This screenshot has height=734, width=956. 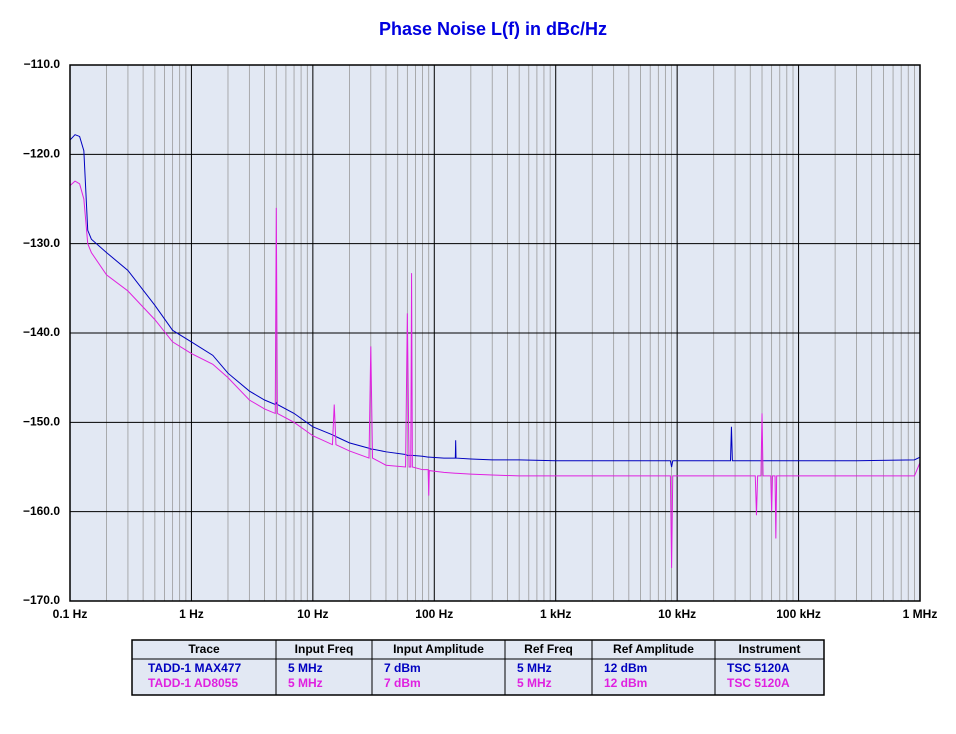 What do you see at coordinates (493, 29) in the screenshot?
I see `chart-title: Phase Noise L(f) in dBc/Hz` at bounding box center [493, 29].